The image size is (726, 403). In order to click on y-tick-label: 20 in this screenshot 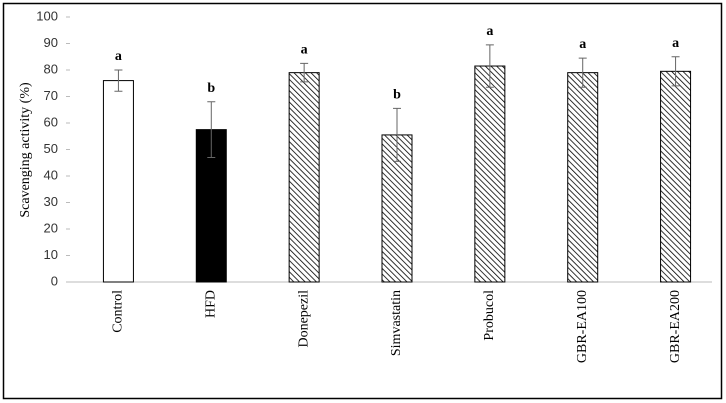, I will do `click(51, 227)`.